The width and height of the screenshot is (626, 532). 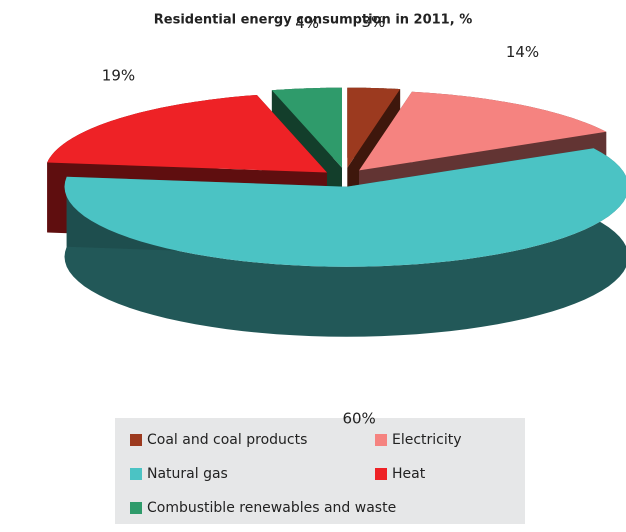 What do you see at coordinates (409, 474) in the screenshot?
I see `legend-label: Heat` at bounding box center [409, 474].